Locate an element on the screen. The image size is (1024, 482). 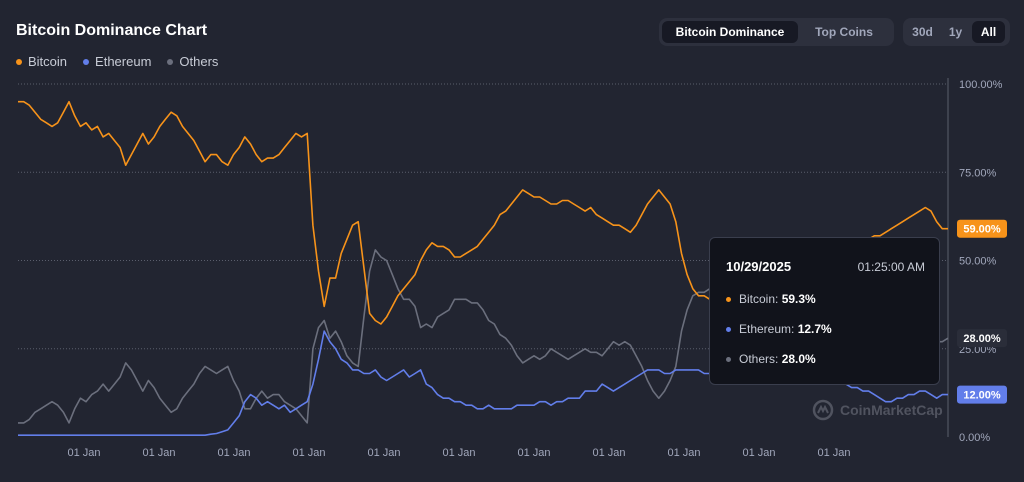
coinmarketcap-logo-icon is located at coordinates (823, 410).